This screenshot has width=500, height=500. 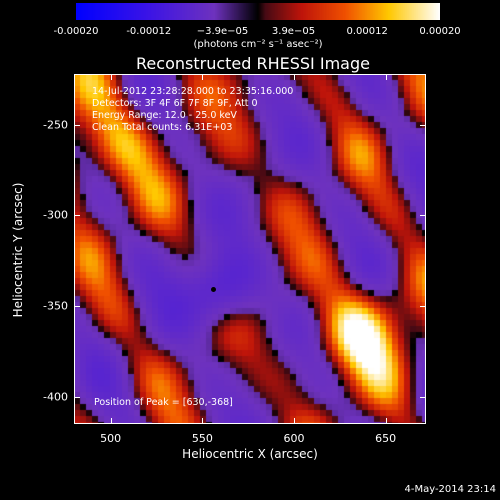 What do you see at coordinates (164, 115) in the screenshot?
I see `info-energy-range: Energy Range: 12.0 - 25.0 keV` at bounding box center [164, 115].